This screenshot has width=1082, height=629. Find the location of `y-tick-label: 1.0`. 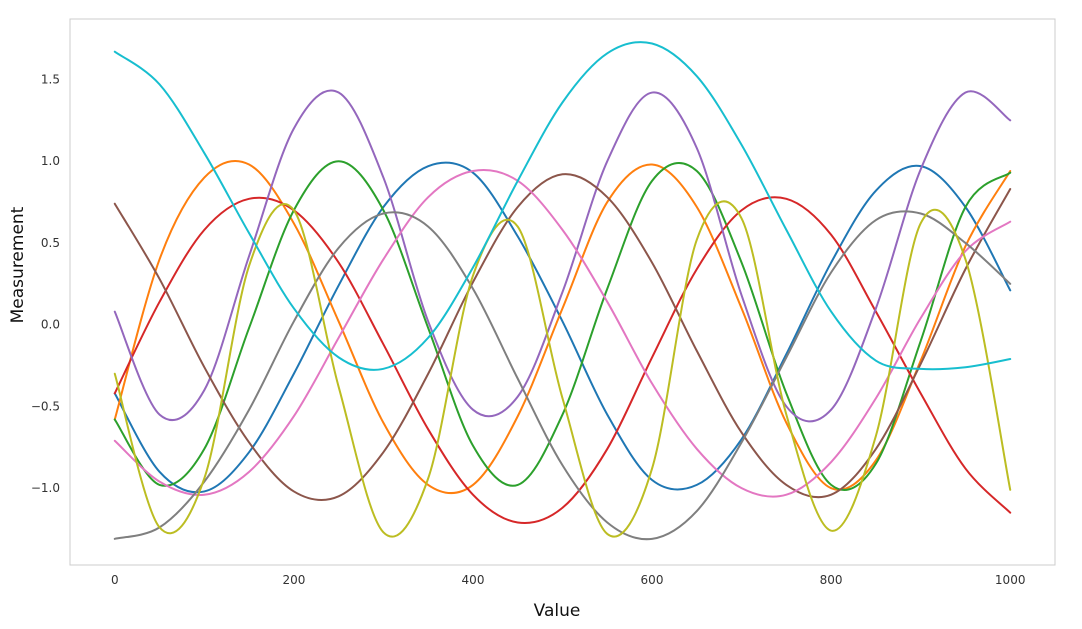

y-tick-label: 1.0 is located at coordinates (50, 161).